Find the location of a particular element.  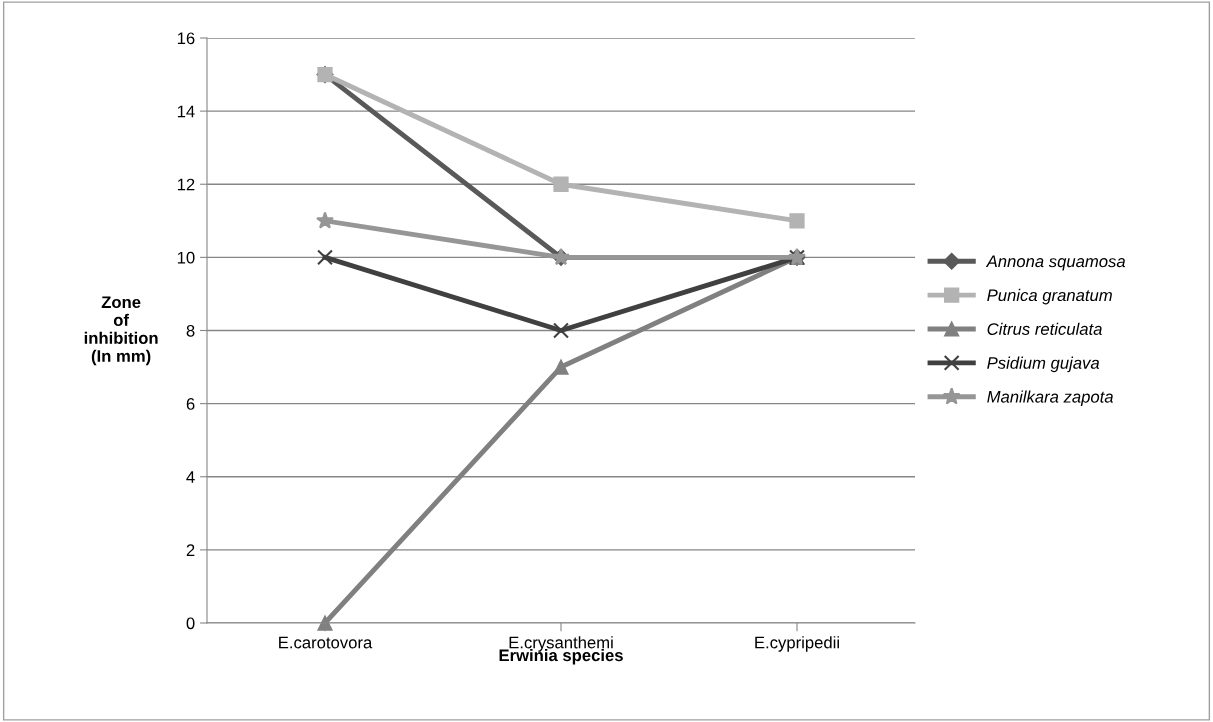

y-axis-title: Zone of inhibition (In mm) is located at coordinates (121, 331).